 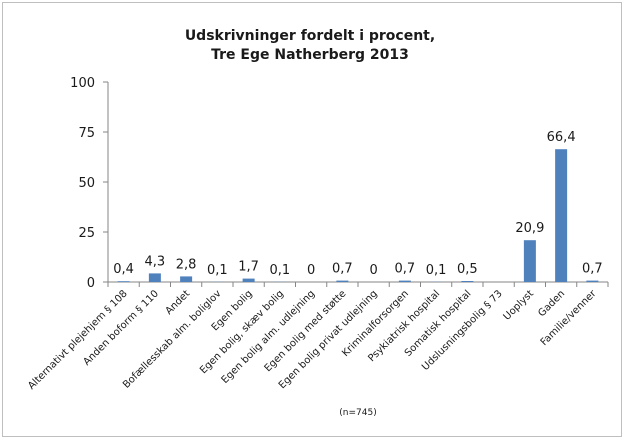 I want to click on y-tick-label: 0, so click(x=91, y=283).